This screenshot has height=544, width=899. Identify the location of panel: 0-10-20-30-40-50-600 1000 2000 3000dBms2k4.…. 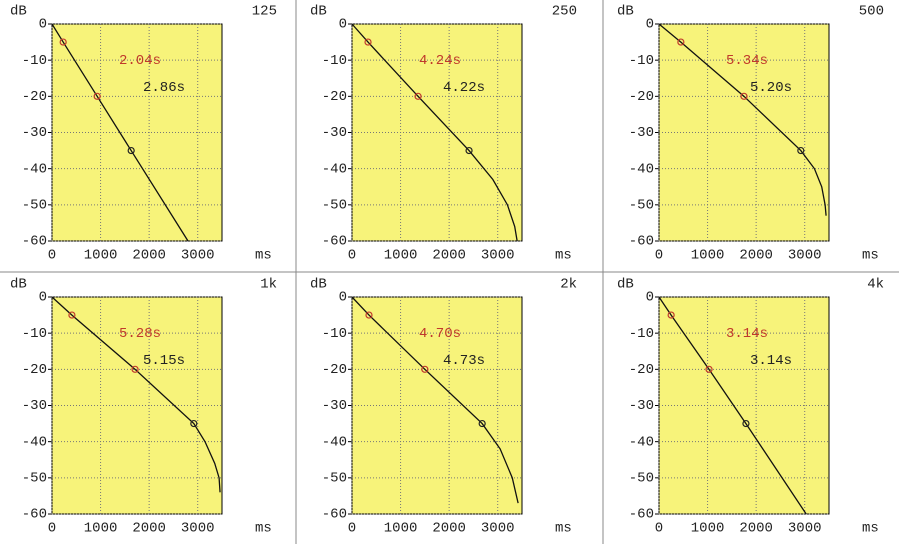
(443, 407).